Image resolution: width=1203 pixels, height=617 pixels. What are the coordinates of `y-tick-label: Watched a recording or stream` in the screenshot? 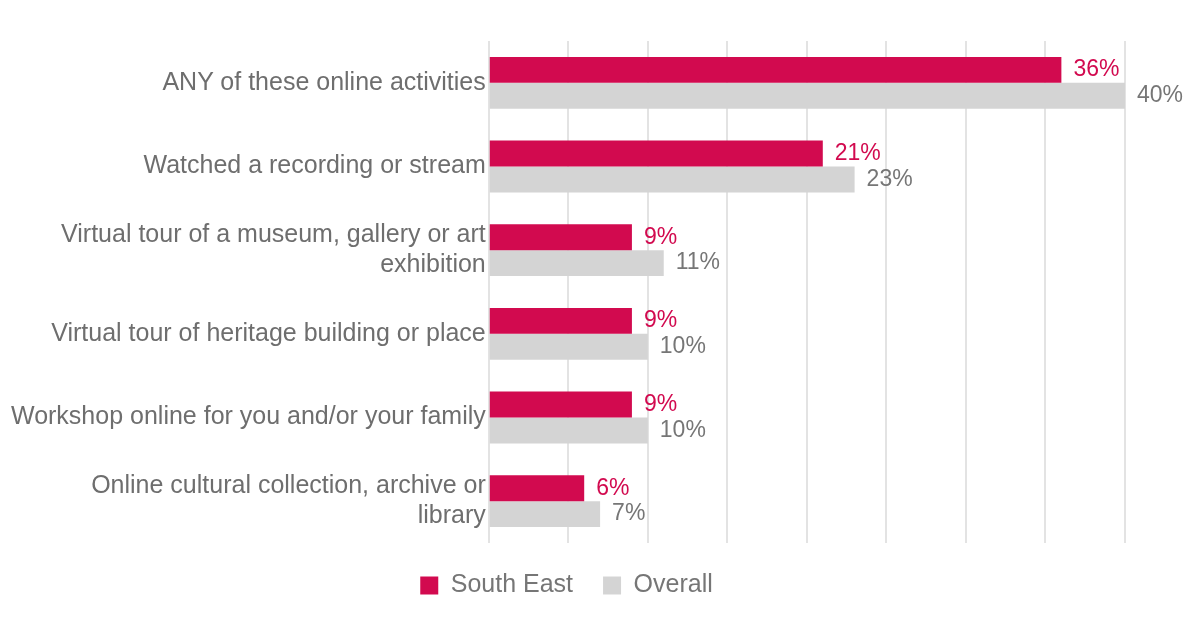 It's located at (314, 164).